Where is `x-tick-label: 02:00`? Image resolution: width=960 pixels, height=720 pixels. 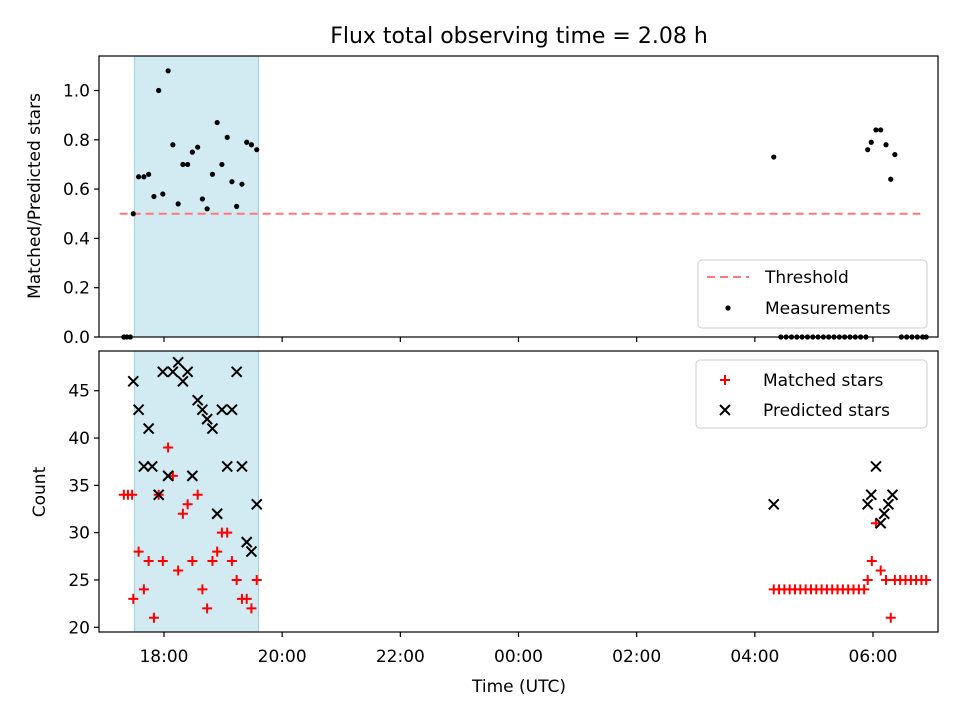 x-tick-label: 02:00 is located at coordinates (636, 657).